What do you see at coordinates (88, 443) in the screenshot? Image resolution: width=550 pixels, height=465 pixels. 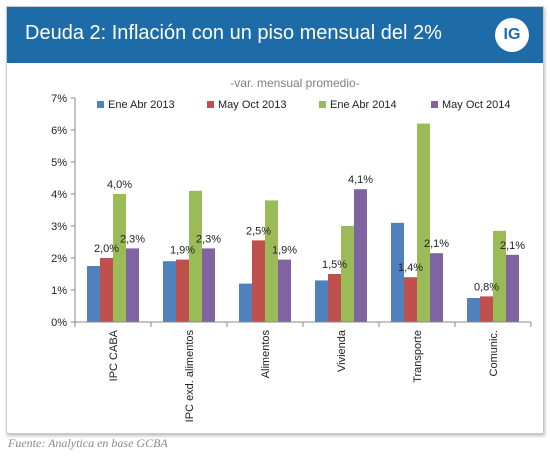 I see `source-note: Fuente: Analytica en base GCBA` at bounding box center [88, 443].